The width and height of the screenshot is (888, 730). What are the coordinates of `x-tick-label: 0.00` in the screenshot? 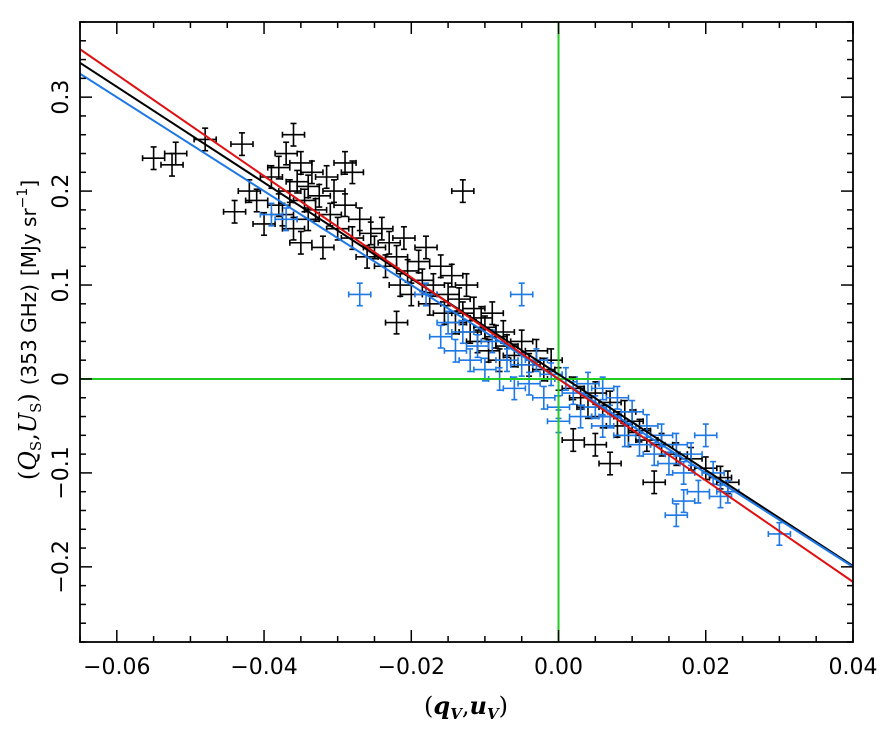 It's located at (558, 667).